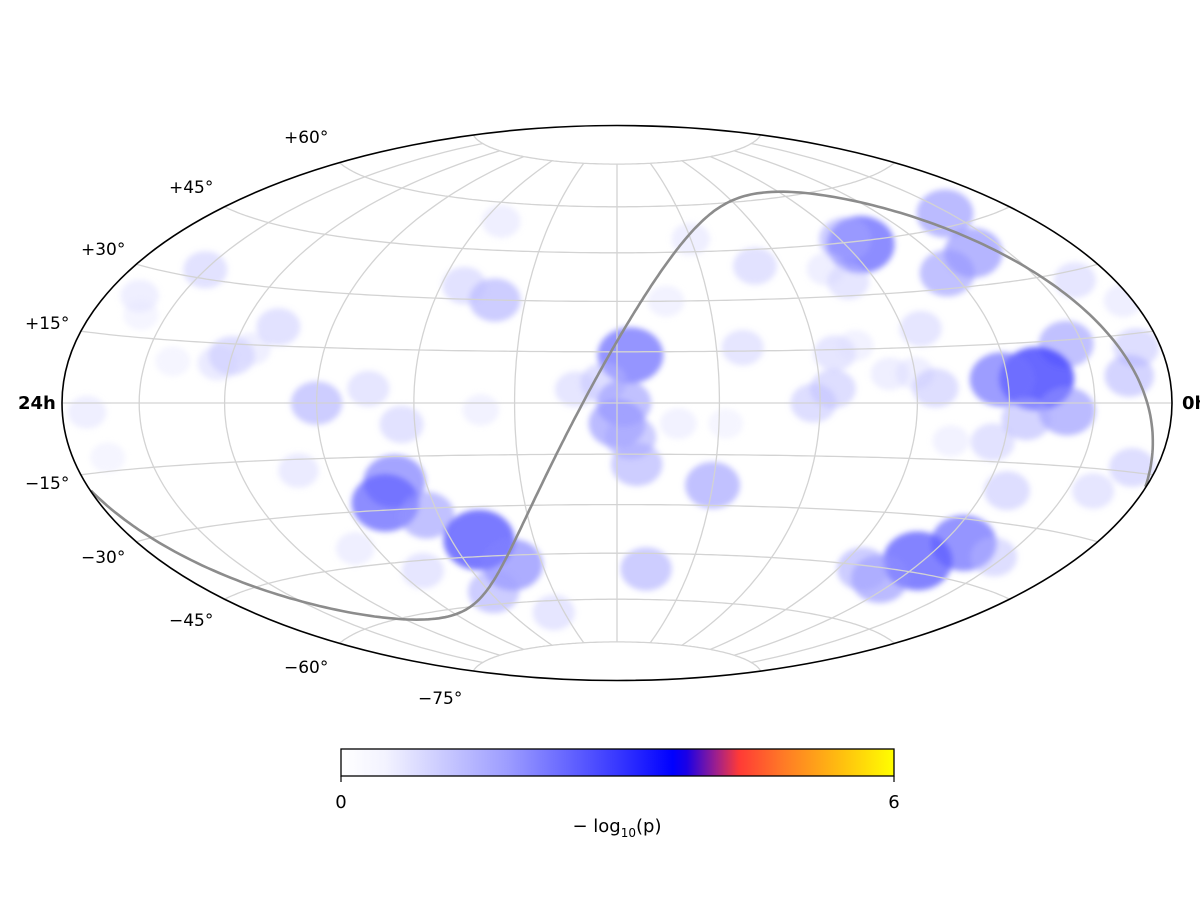 The height and width of the screenshot is (900, 1200). Describe the element at coordinates (103, 558) in the screenshot. I see `dec-label-minus-30: −30°` at that location.